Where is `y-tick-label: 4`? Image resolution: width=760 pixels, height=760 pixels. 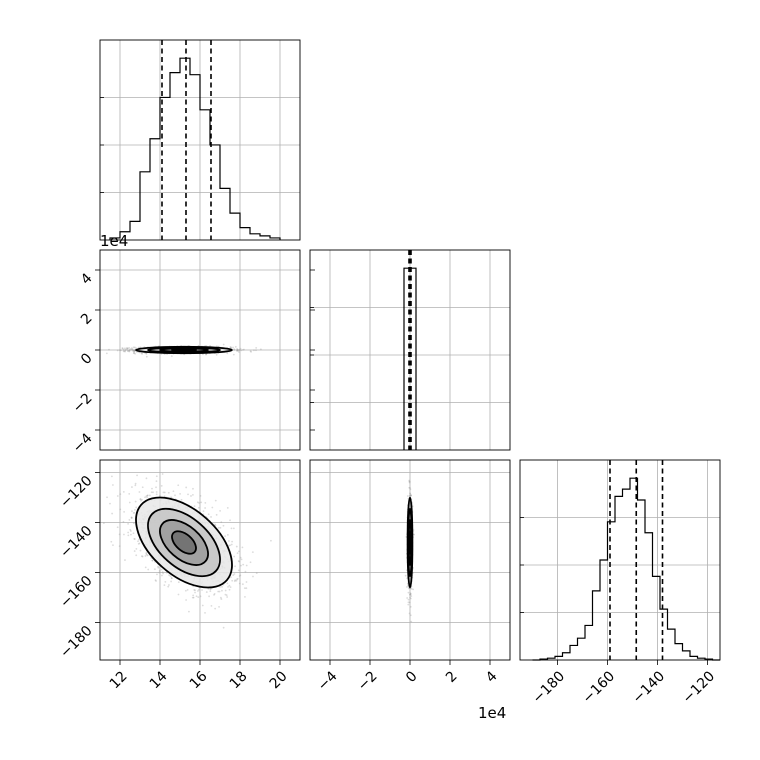
y-tick-label: 4 is located at coordinates (87, 279).